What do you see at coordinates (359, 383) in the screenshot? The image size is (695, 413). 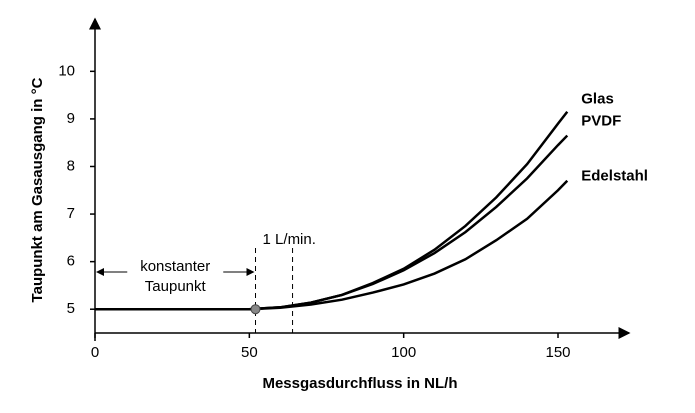 I see `x-axis-label: Messgasdurchfluss in NL/h` at bounding box center [359, 383].